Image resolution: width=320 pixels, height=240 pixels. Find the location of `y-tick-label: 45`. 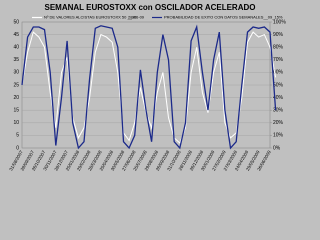

y-tick-label: 45 is located at coordinates (16, 35).